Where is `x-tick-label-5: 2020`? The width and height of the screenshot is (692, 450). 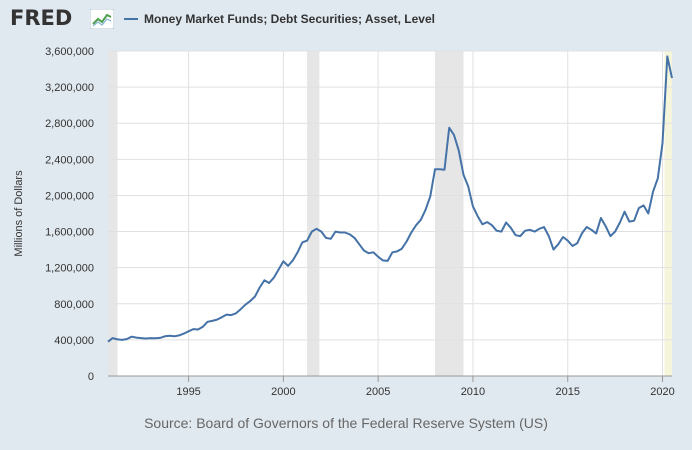 x-tick-label-5: 2020 is located at coordinates (662, 392).